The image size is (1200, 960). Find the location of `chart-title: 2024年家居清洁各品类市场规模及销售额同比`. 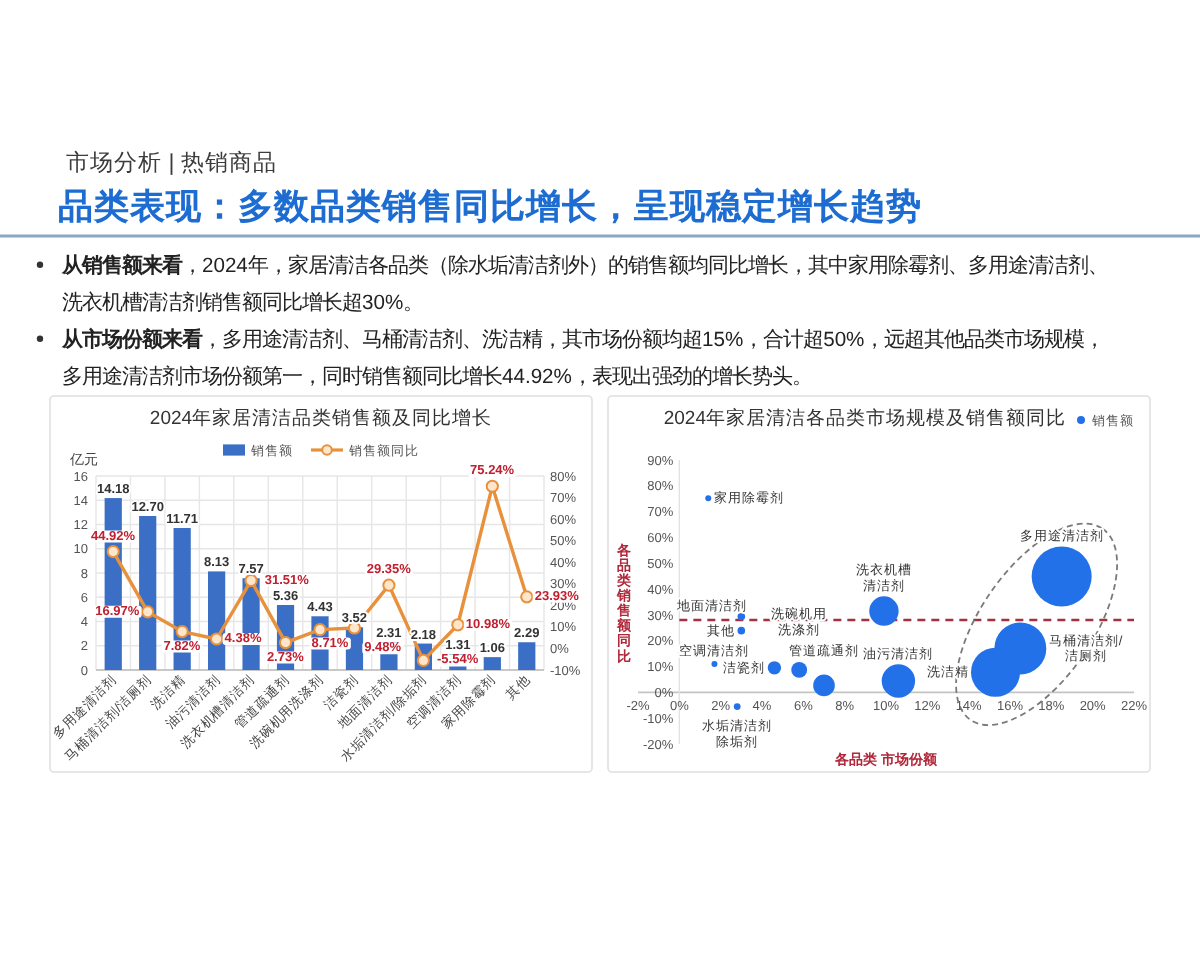

chart-title: 2024年家居清洁各品类市场规模及销售额同比 is located at coordinates (865, 418).